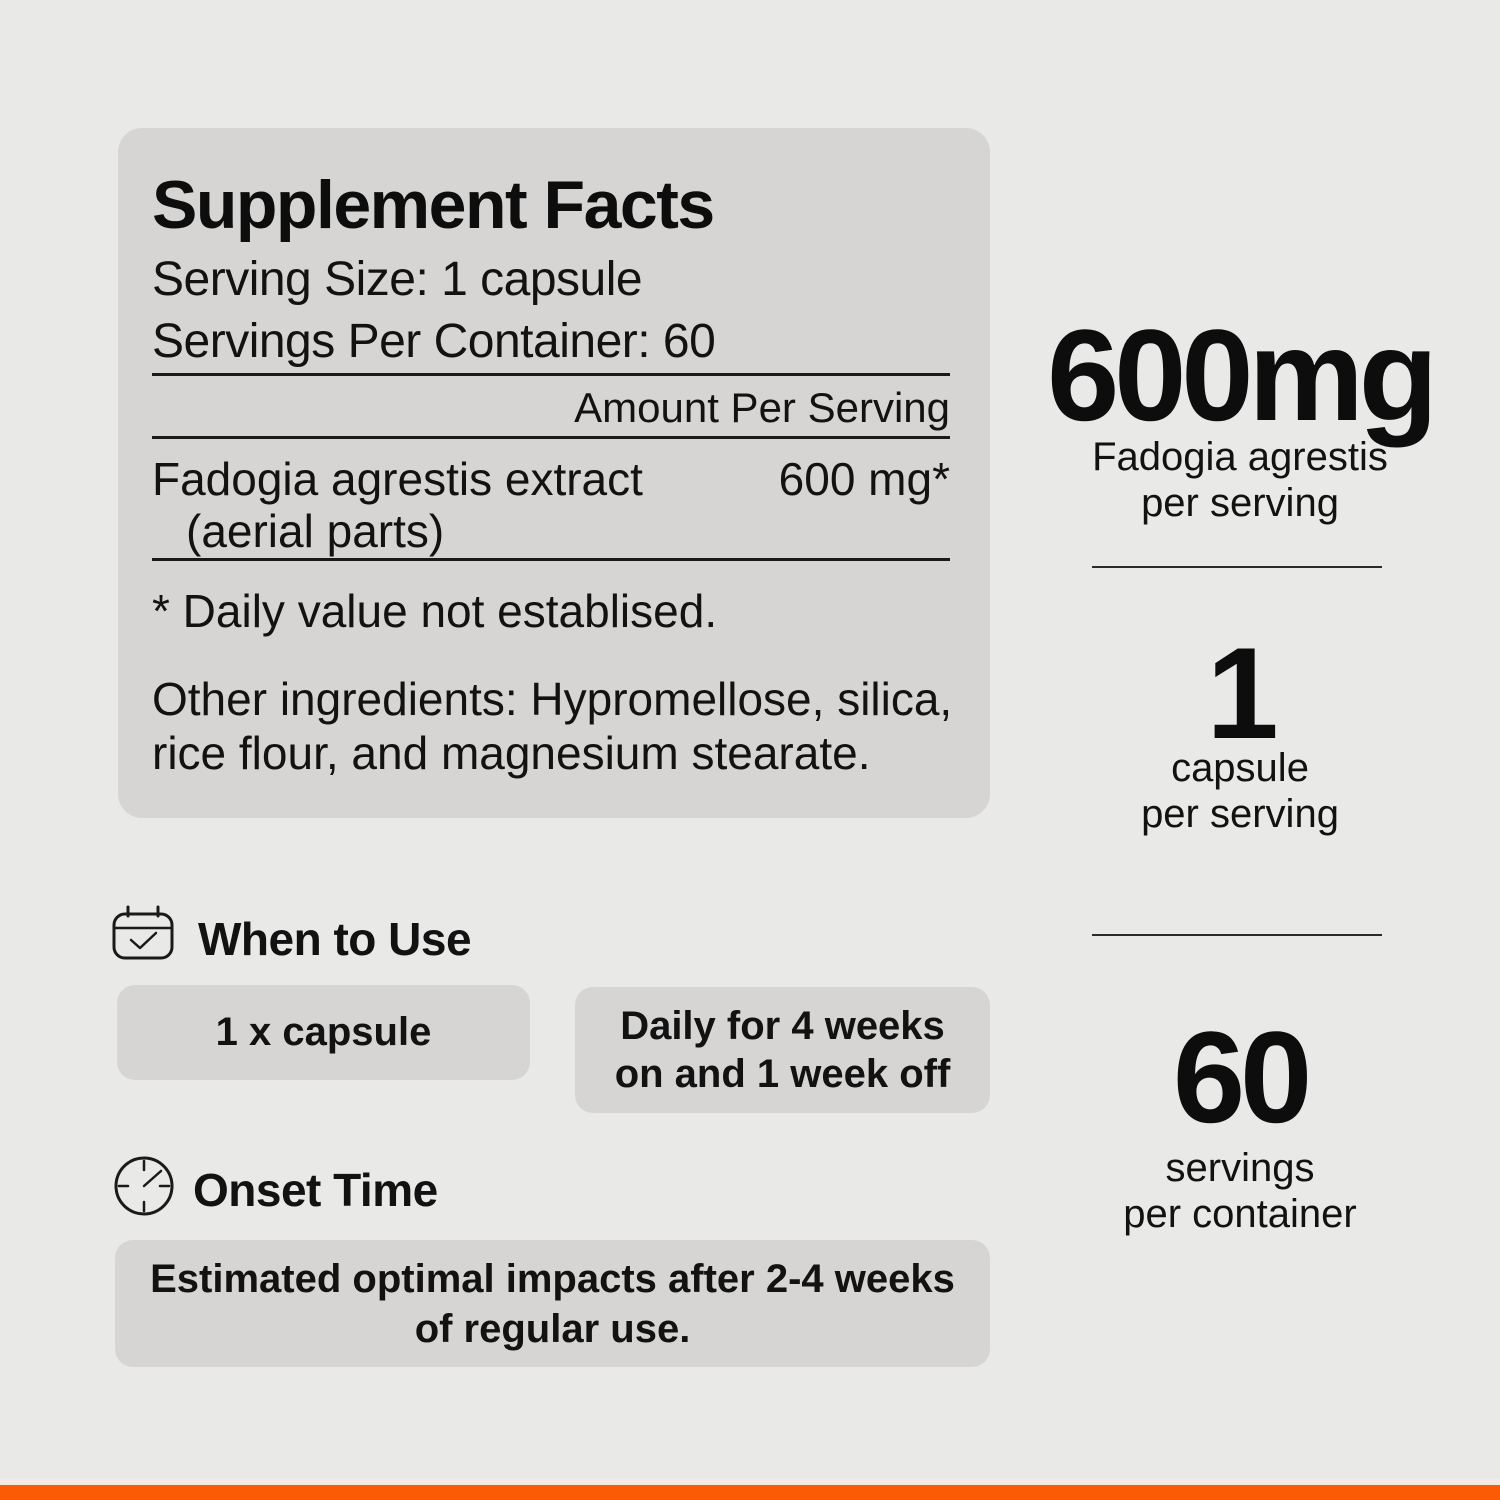 This screenshot has width=1500, height=1500. I want to click on stat-servings-label: servings per container, so click(1240, 1191).